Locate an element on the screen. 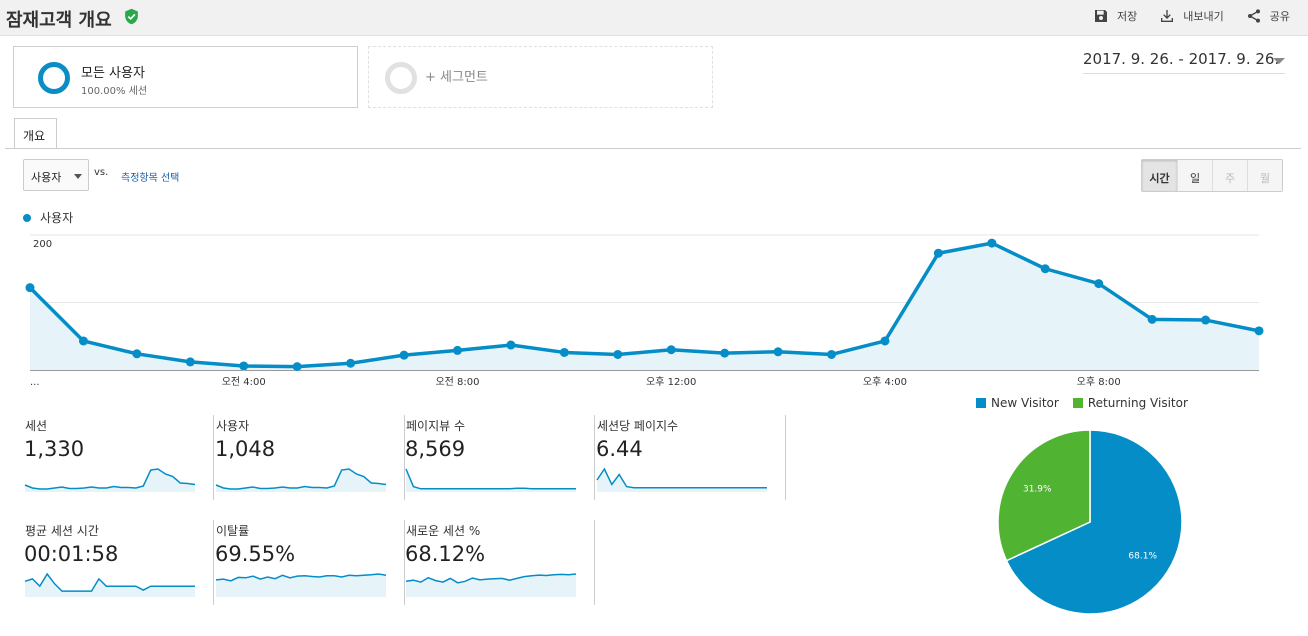  line-chart-legend: 사용자 is located at coordinates (48, 217).